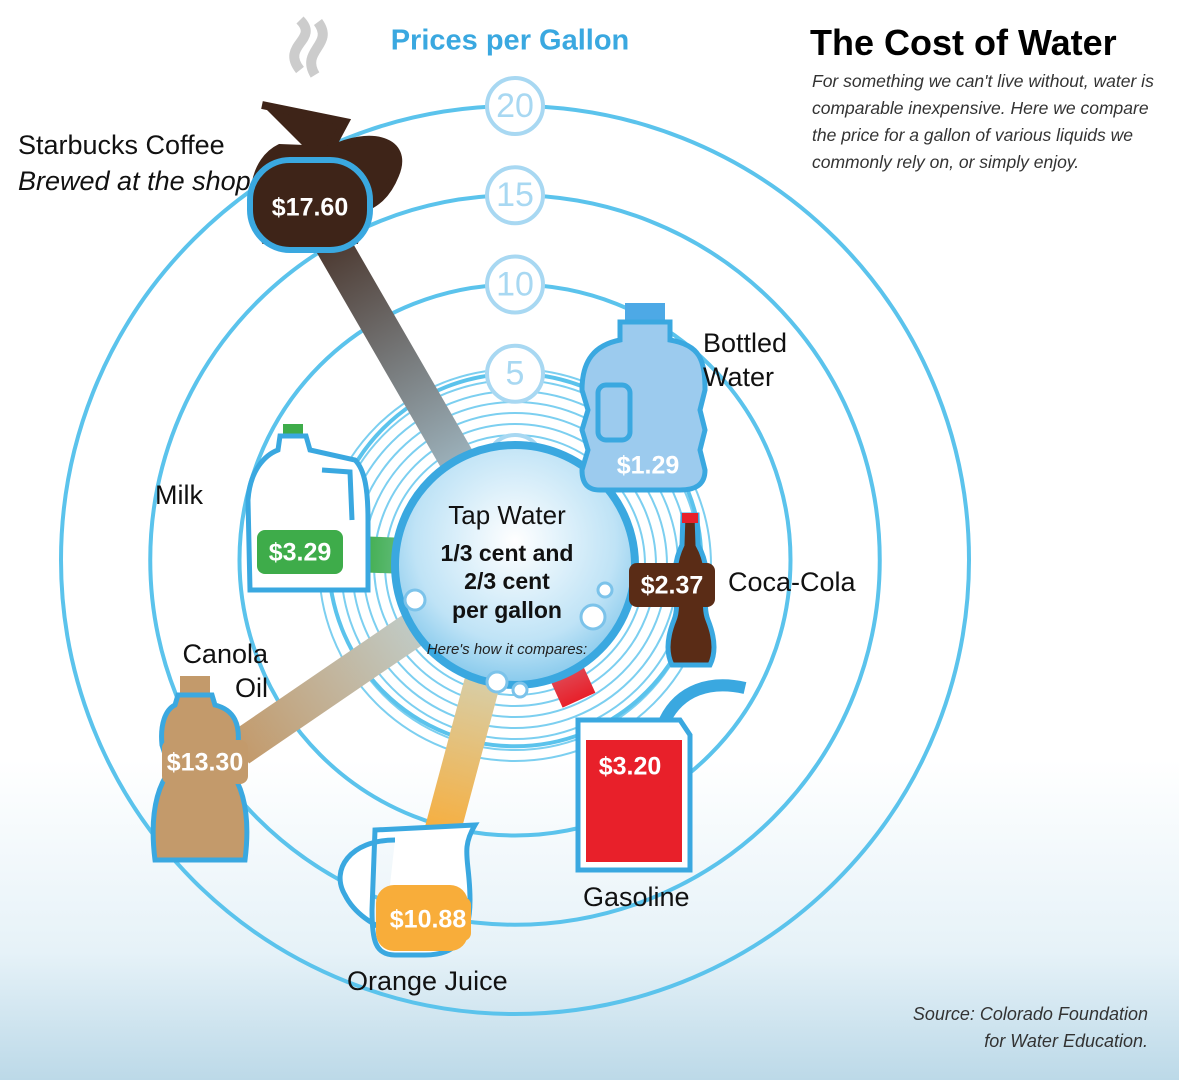 The height and width of the screenshot is (1080, 1179). I want to click on price-label: $1.29, so click(648, 466).